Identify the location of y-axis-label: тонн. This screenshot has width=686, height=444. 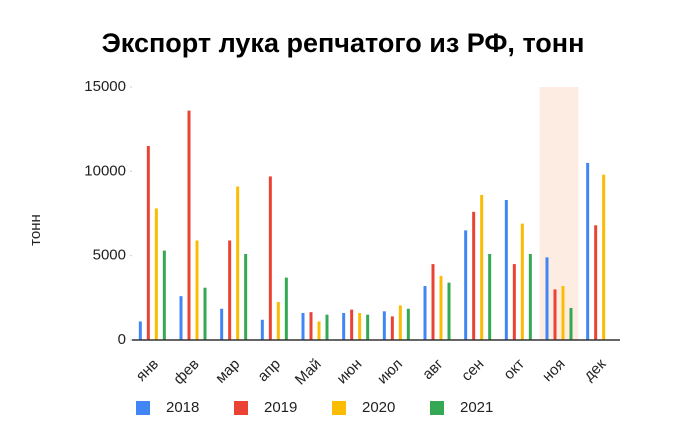
(35, 230).